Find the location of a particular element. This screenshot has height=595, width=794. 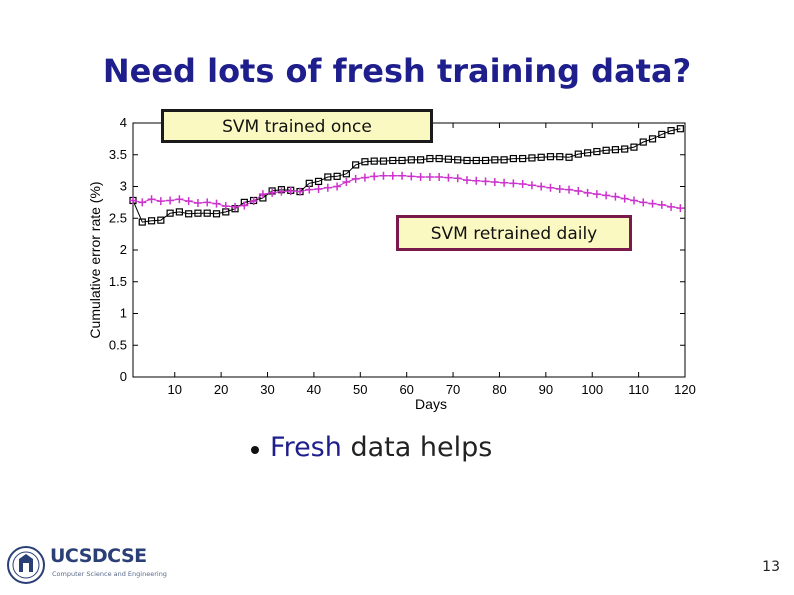

y-axis-label: Cumulative error rate (%) is located at coordinates (95, 259).